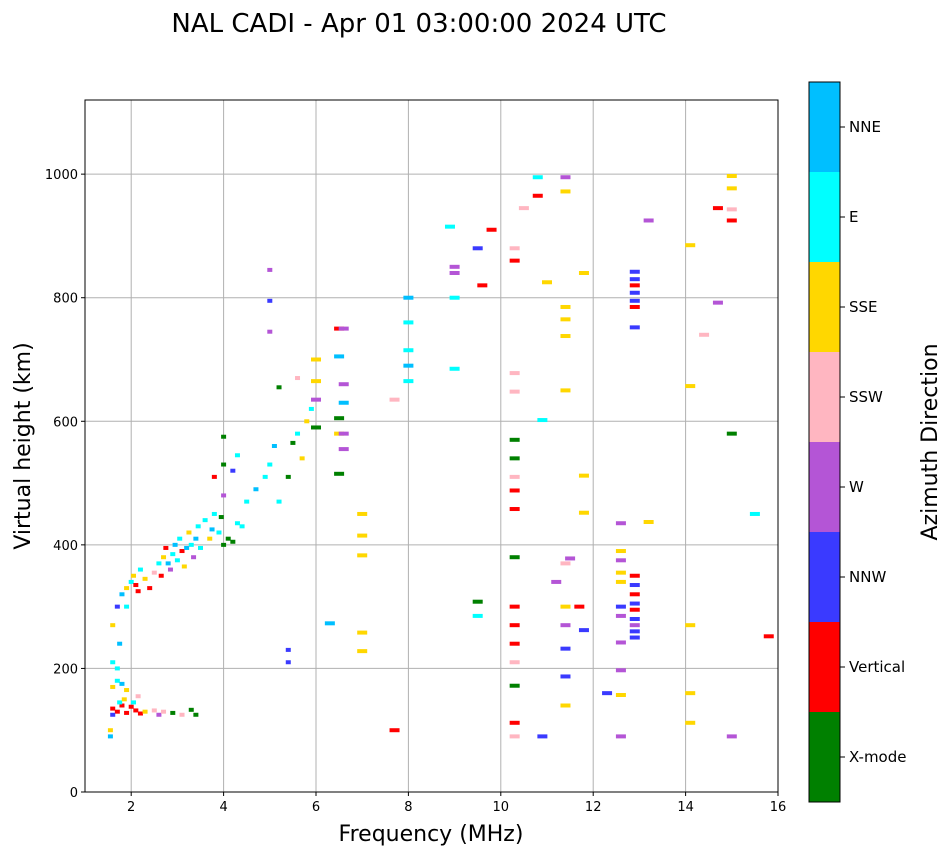 The width and height of the screenshot is (951, 856). What do you see at coordinates (877, 667) in the screenshot?
I see `colorbar-tick-label: Vertical` at bounding box center [877, 667].